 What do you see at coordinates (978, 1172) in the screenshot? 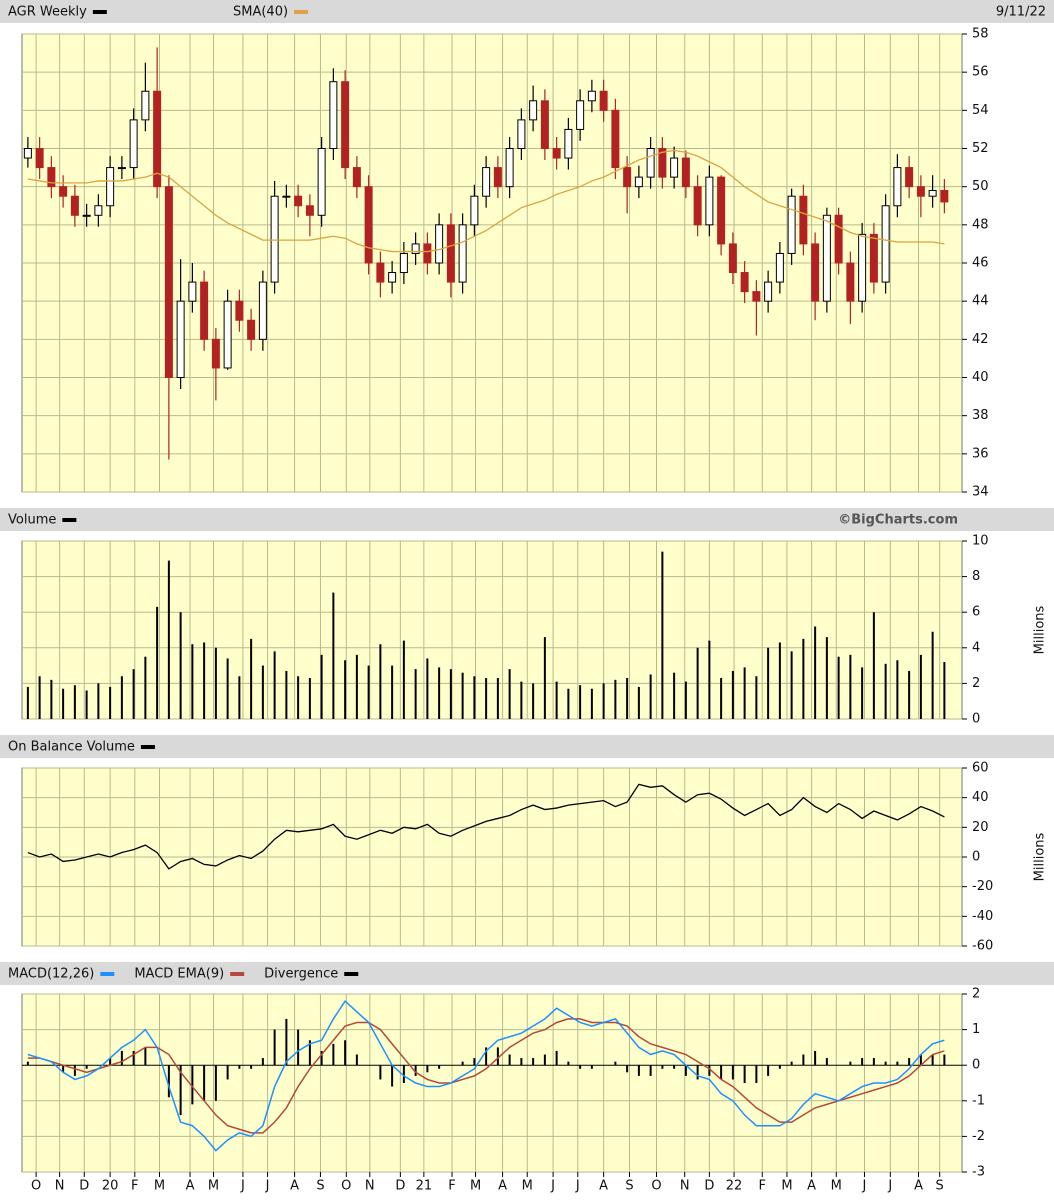
I see `y-tick-label: -3` at bounding box center [978, 1172].